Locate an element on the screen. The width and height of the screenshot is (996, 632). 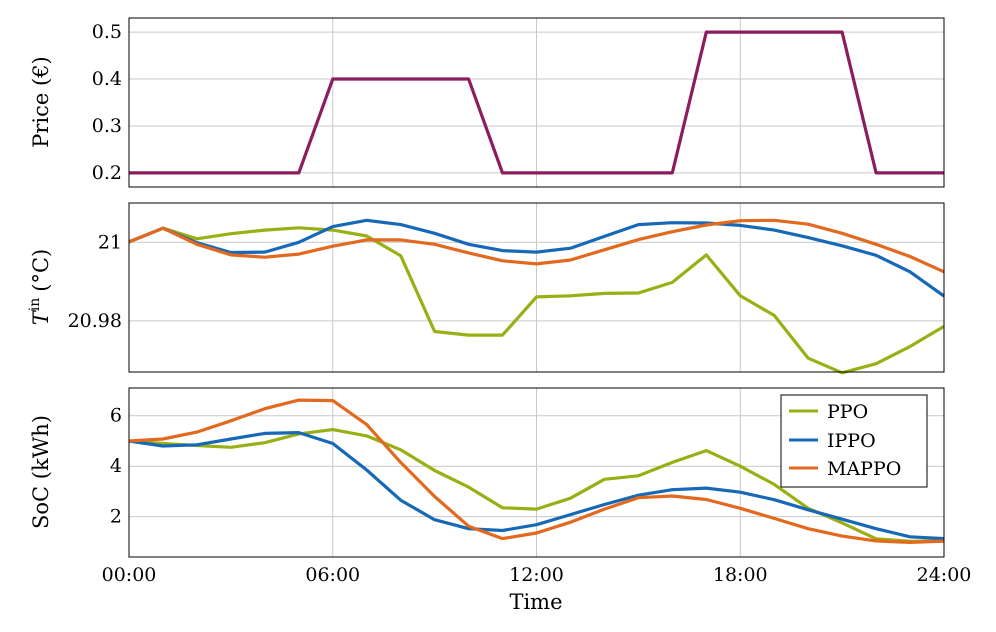
price-y-axis-label: Price (€) is located at coordinates (41, 102).